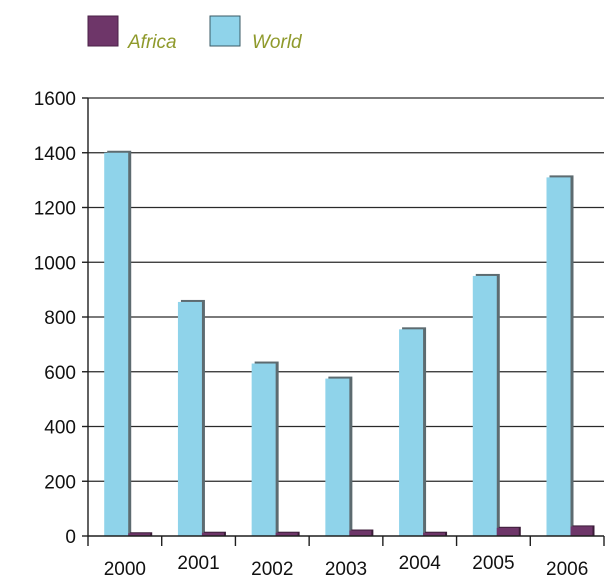  What do you see at coordinates (272, 569) in the screenshot?
I see `x-category-label: 2002` at bounding box center [272, 569].